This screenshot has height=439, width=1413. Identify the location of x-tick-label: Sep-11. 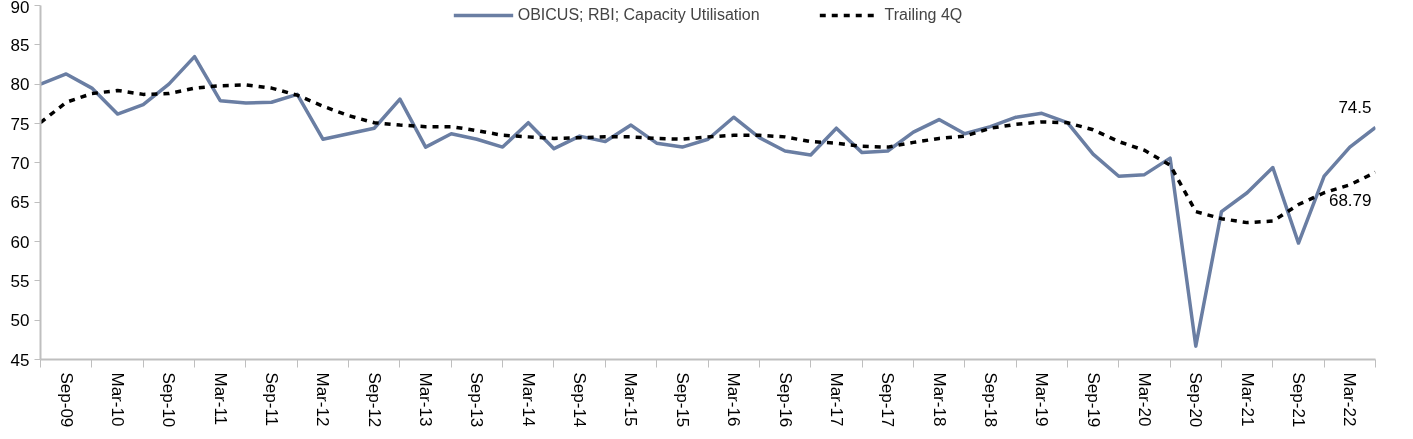
(272, 399).